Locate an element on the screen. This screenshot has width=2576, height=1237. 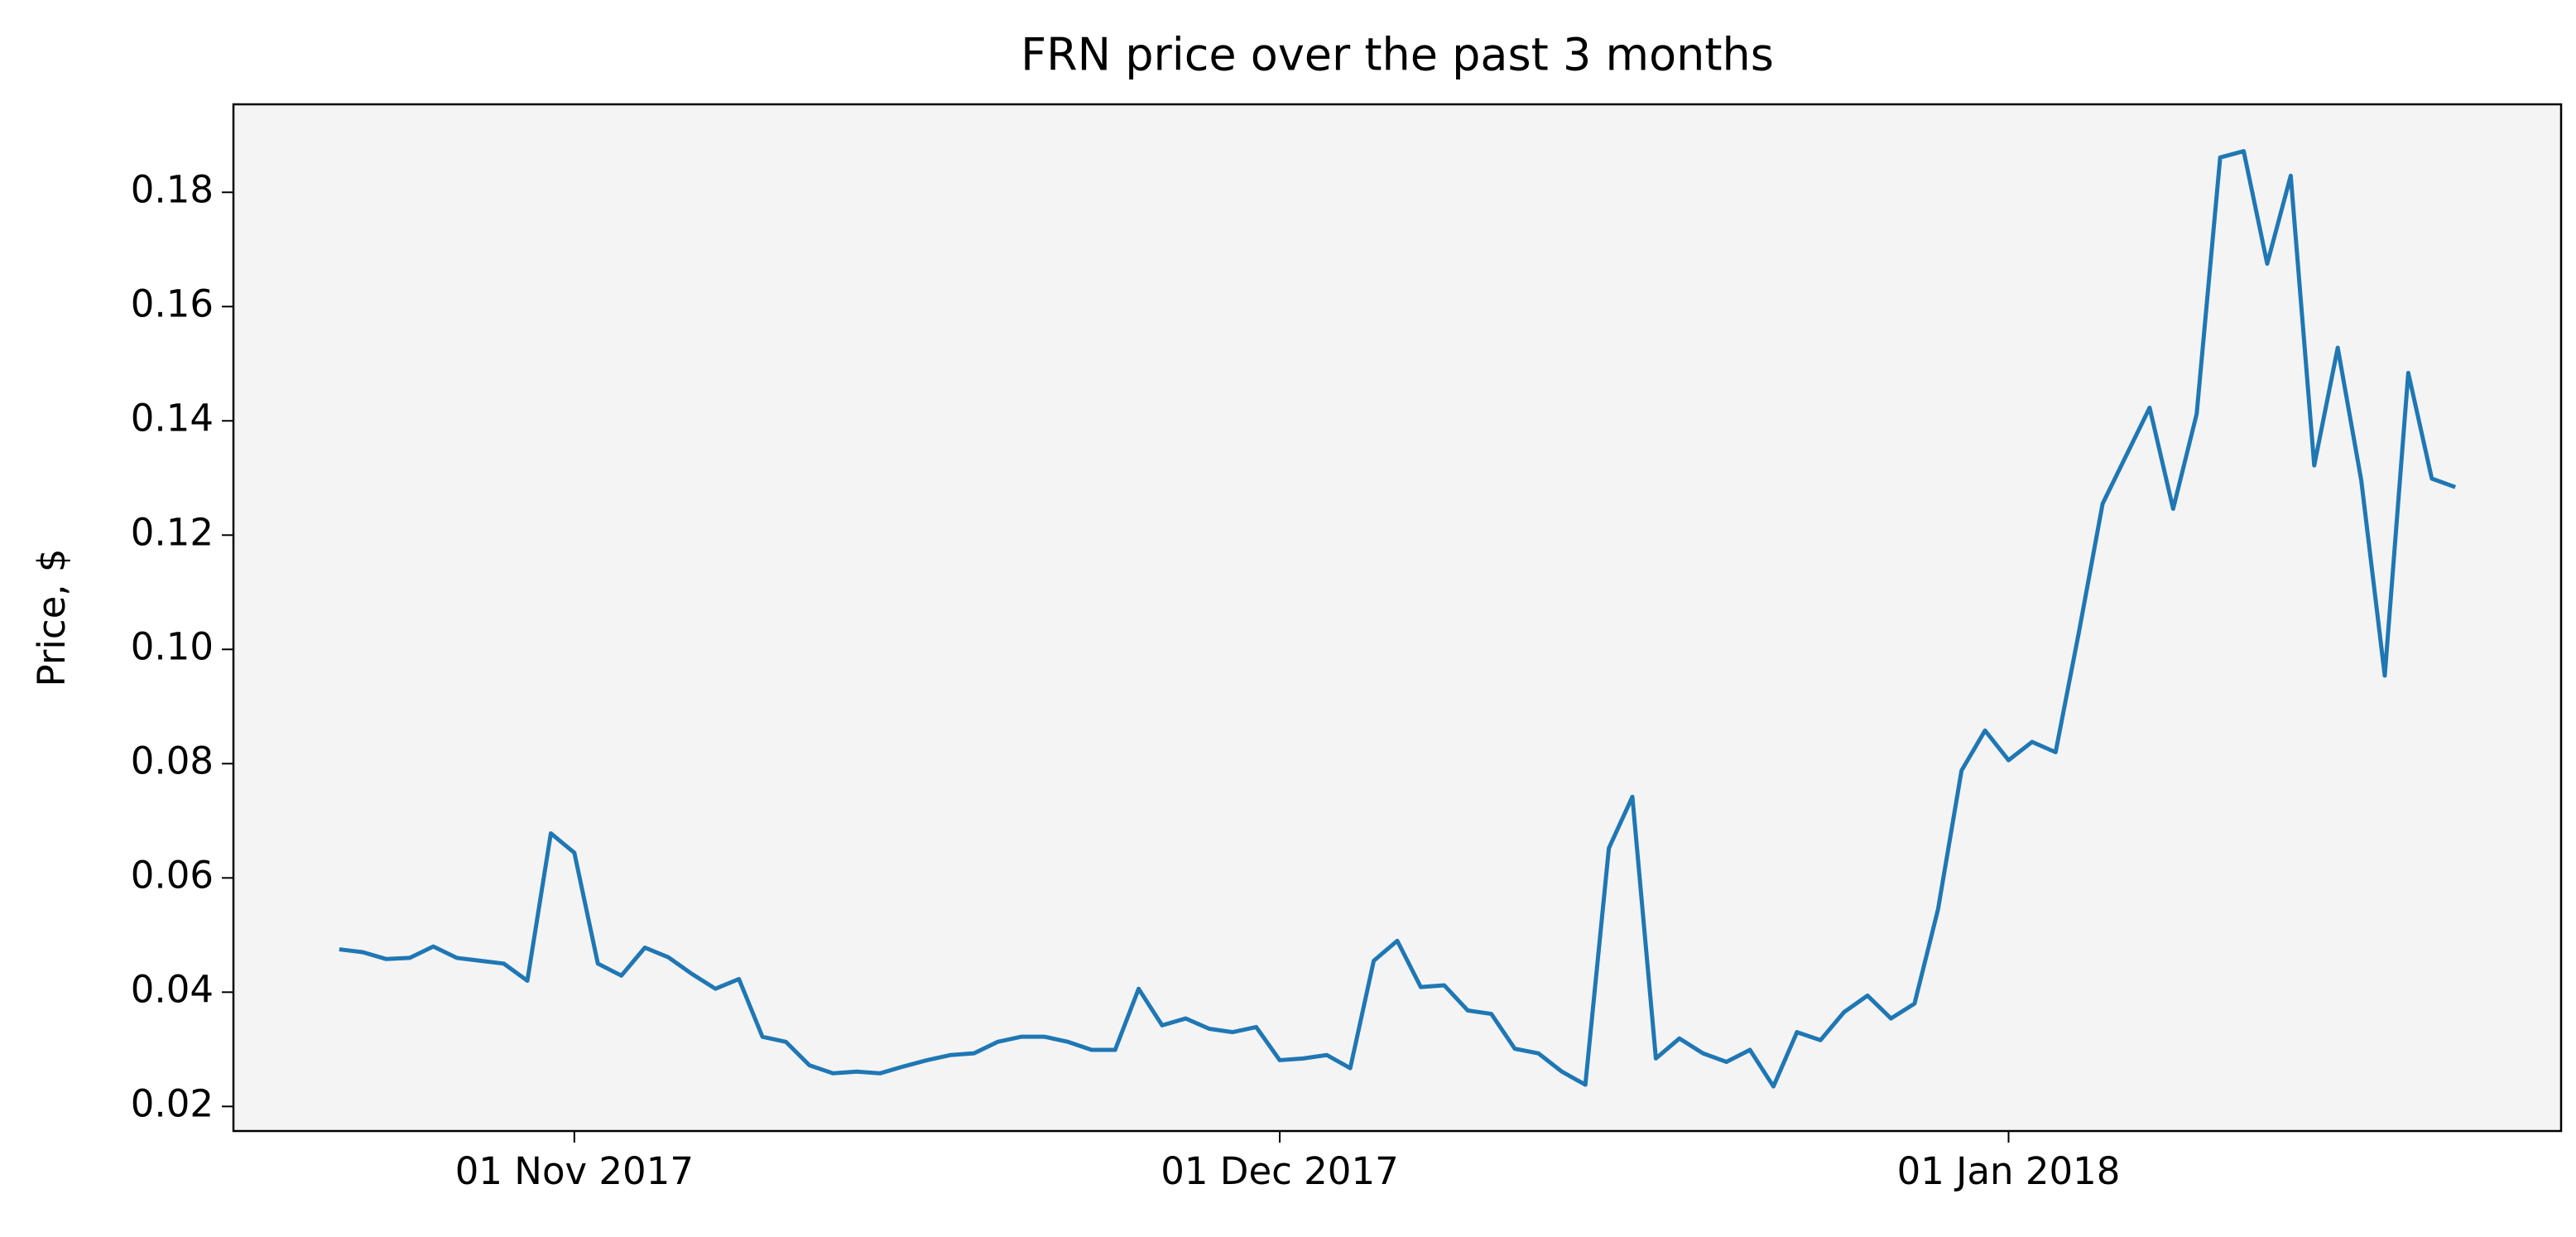
x-tick-label: 01 Dec 2017 is located at coordinates (1279, 1171).